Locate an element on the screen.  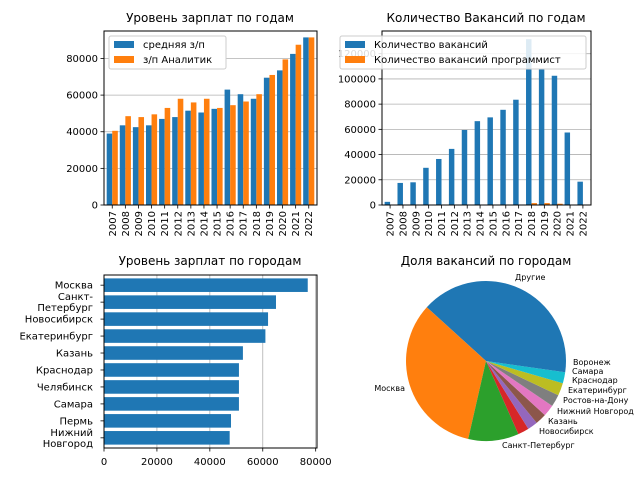
c2-ytick-label: 0 is located at coordinates (373, 206).